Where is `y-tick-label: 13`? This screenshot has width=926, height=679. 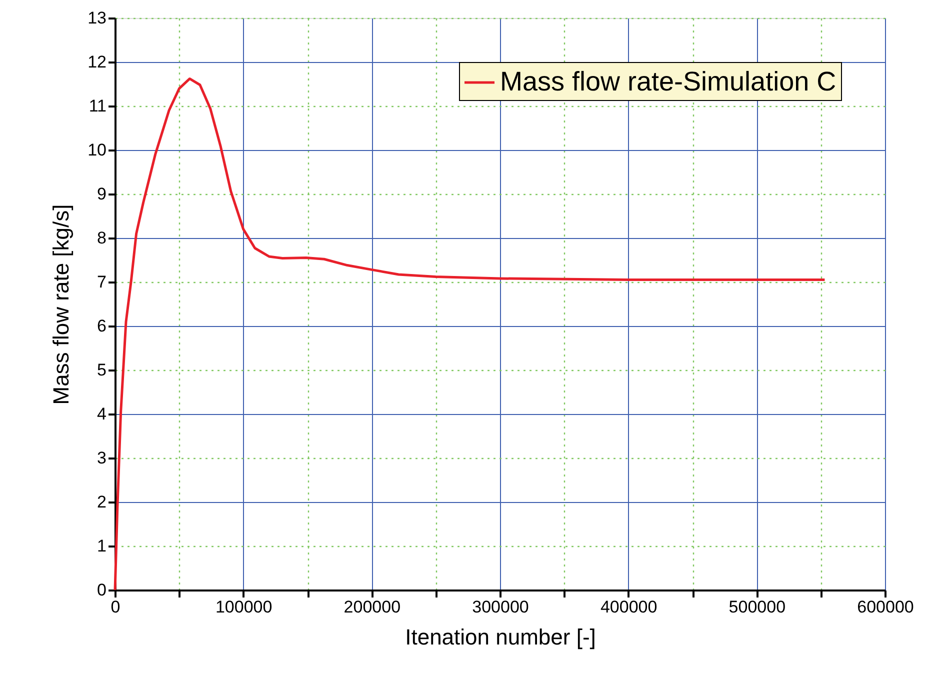
y-tick-label: 13 is located at coordinates (97, 18).